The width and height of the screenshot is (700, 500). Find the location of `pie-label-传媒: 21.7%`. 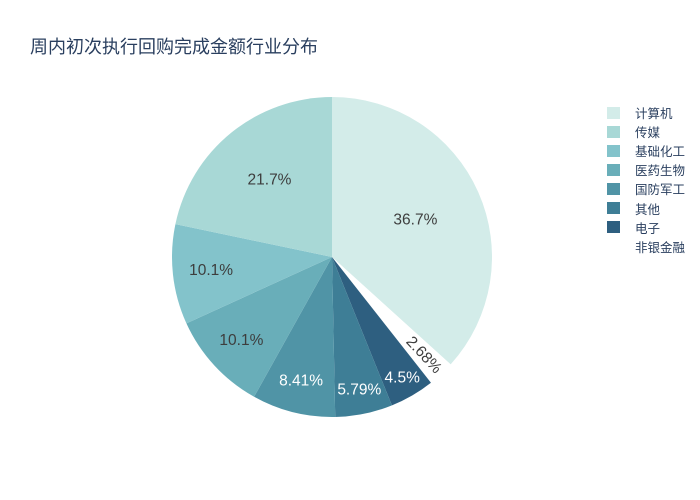

pie-label-传媒: 21.7% is located at coordinates (270, 180).